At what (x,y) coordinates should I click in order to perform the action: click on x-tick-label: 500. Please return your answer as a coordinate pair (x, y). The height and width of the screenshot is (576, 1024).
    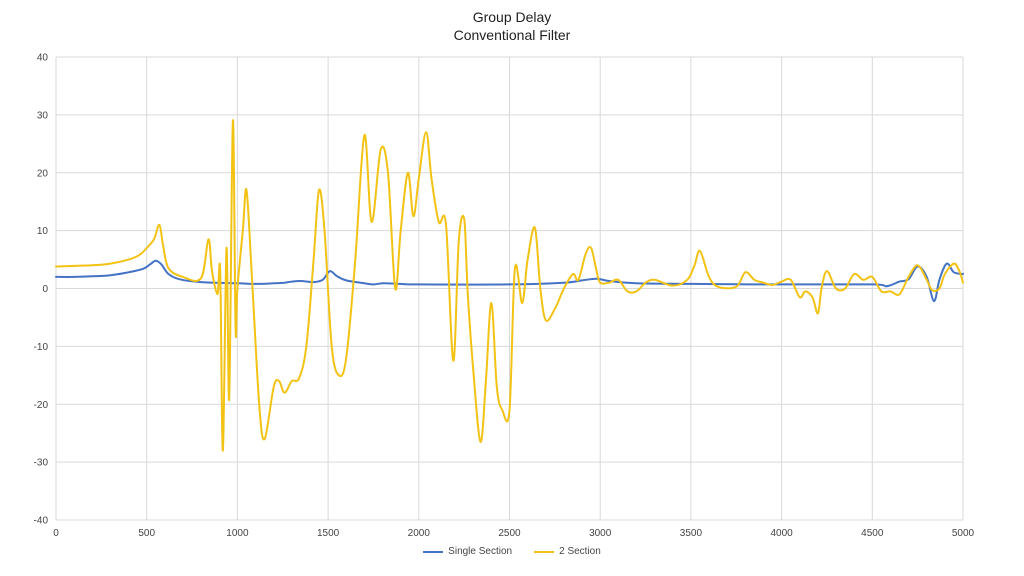
    Looking at the image, I should click on (146, 533).